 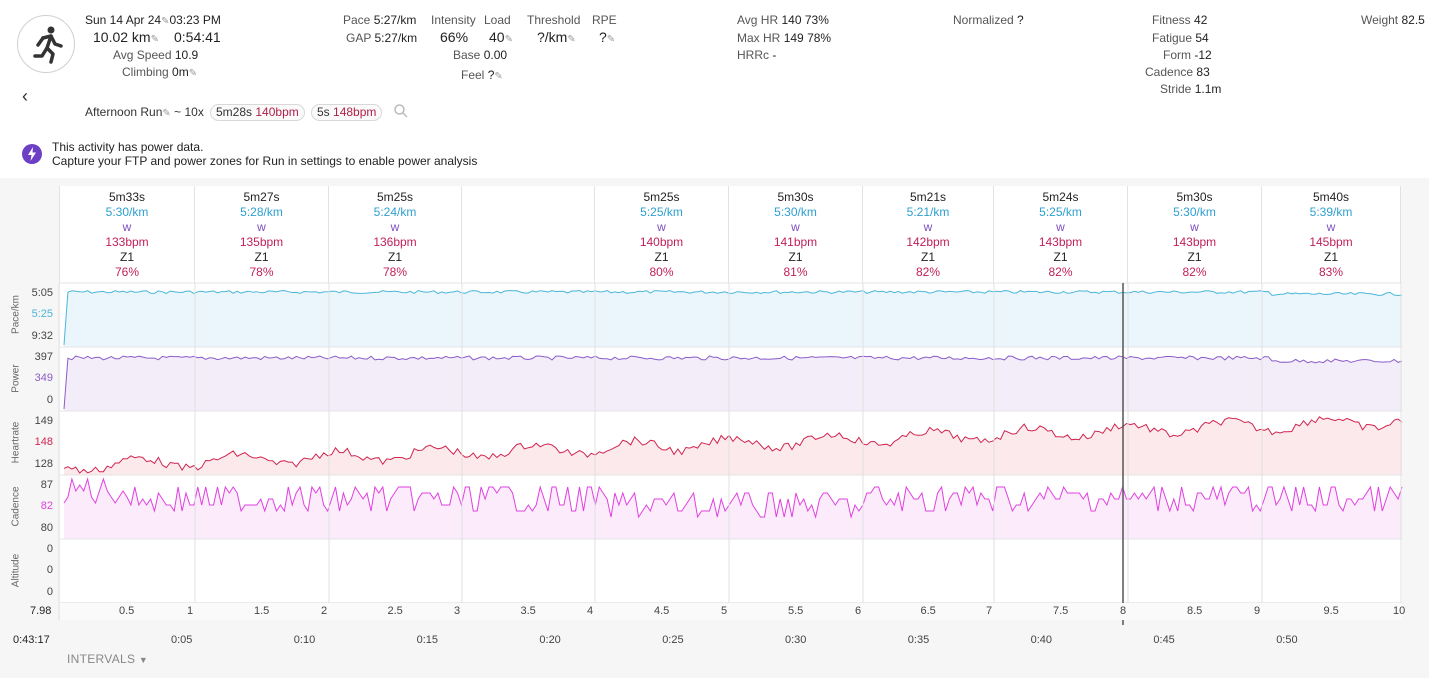 What do you see at coordinates (1169, 72) in the screenshot?
I see `cadence-label: Cadence` at bounding box center [1169, 72].